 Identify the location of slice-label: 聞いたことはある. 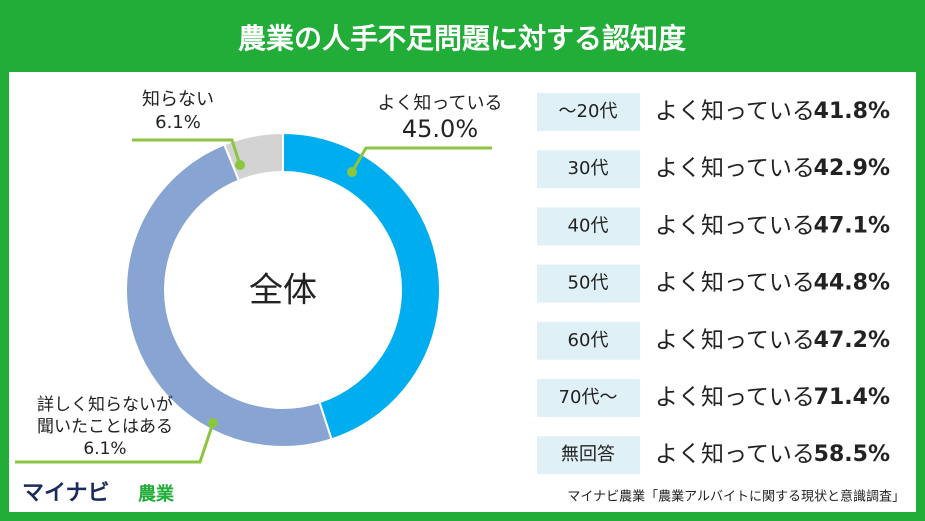
(105, 427).